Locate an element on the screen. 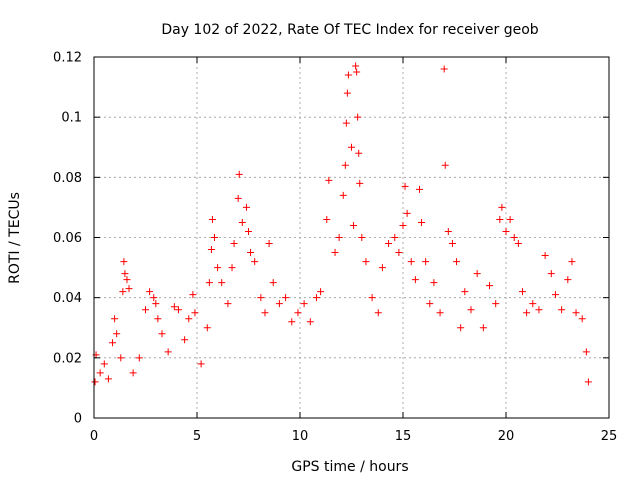 Image resolution: width=640 pixels, height=480 pixels. y-tick-label: 0.12 is located at coordinates (67, 58).